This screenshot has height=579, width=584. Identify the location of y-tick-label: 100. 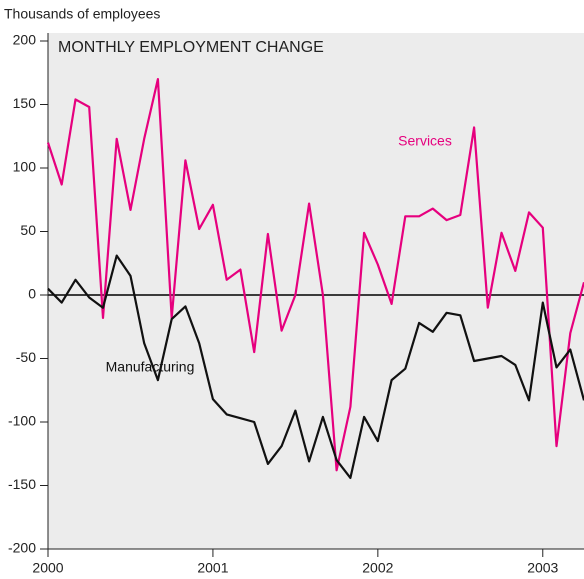
(25, 167).